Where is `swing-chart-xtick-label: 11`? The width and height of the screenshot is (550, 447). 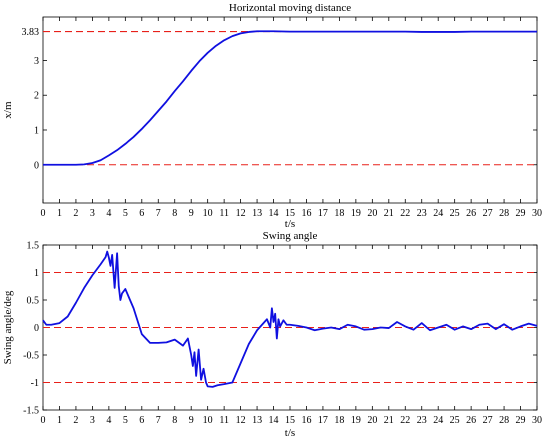 swing-chart-xtick-label: 11 is located at coordinates (224, 420).